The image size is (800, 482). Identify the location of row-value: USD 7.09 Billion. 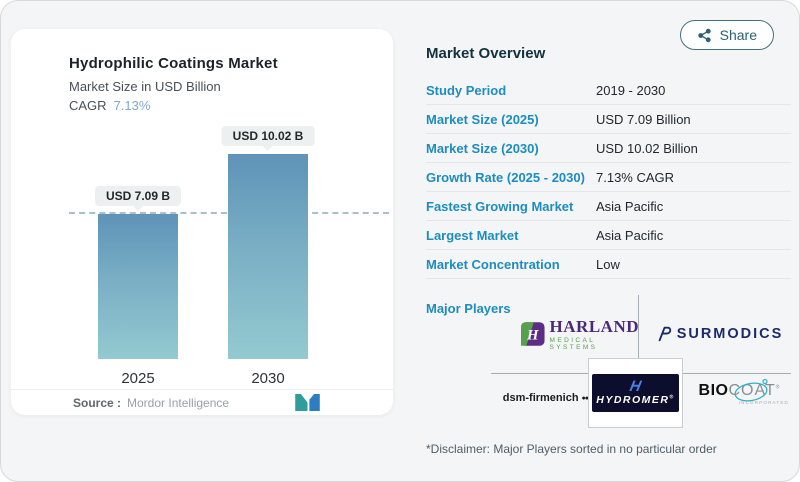
(643, 119).